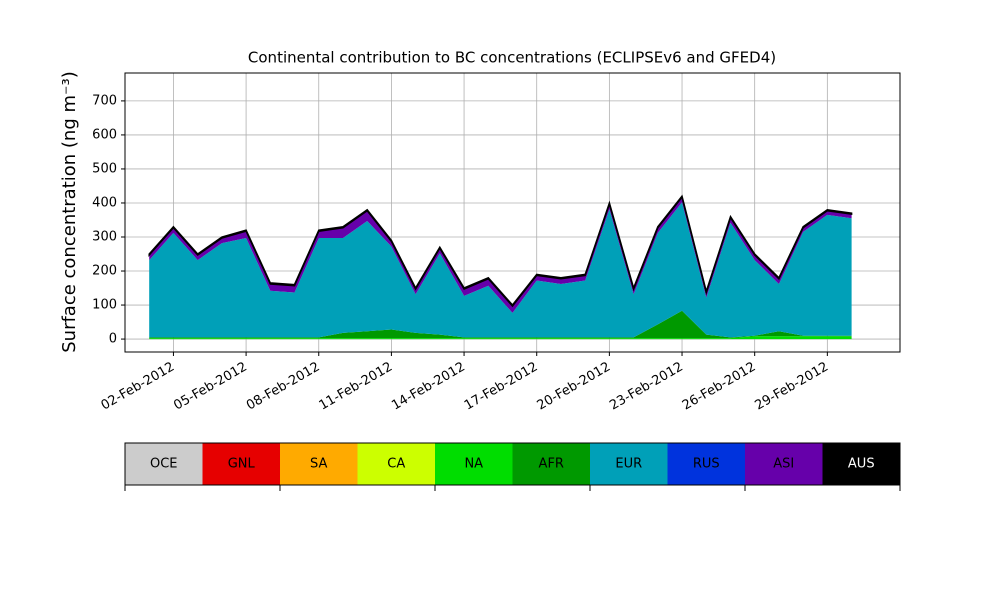  What do you see at coordinates (501, 387) in the screenshot?
I see `x-tick-label: 17-Feb-2012` at bounding box center [501, 387].